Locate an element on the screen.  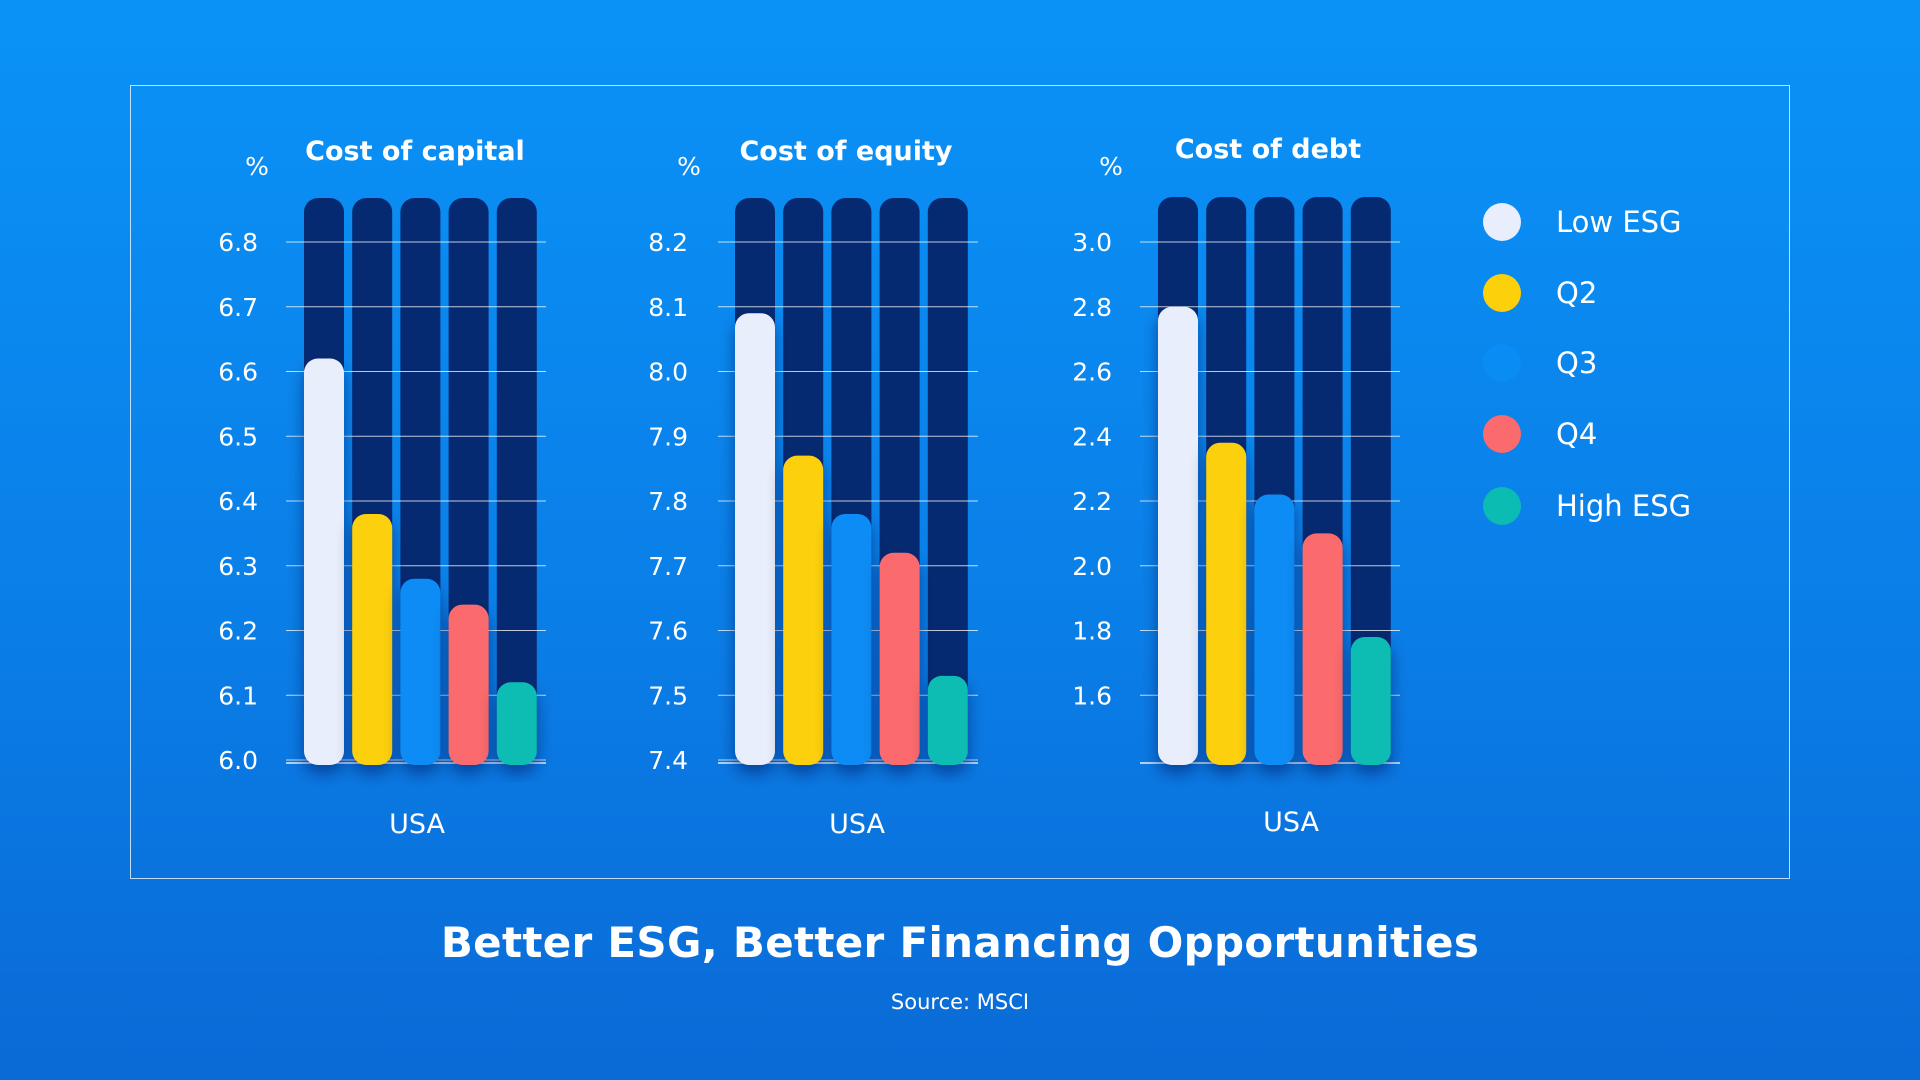
y-tick-label: 7.5 is located at coordinates (668, 695).